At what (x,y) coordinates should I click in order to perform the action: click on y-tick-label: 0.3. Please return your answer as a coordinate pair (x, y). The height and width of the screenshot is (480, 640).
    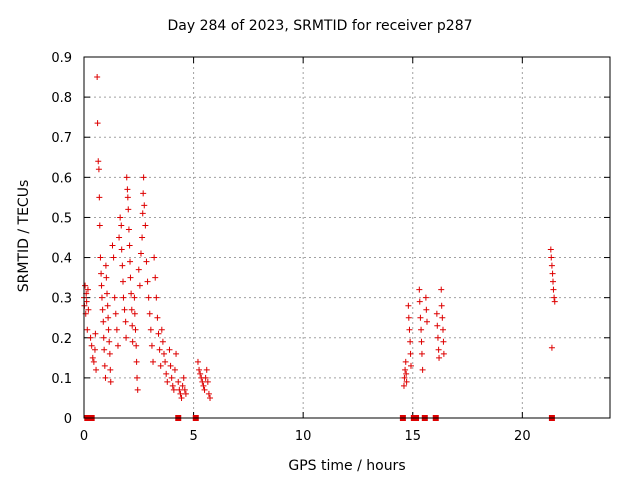
    Looking at the image, I should click on (61, 299).